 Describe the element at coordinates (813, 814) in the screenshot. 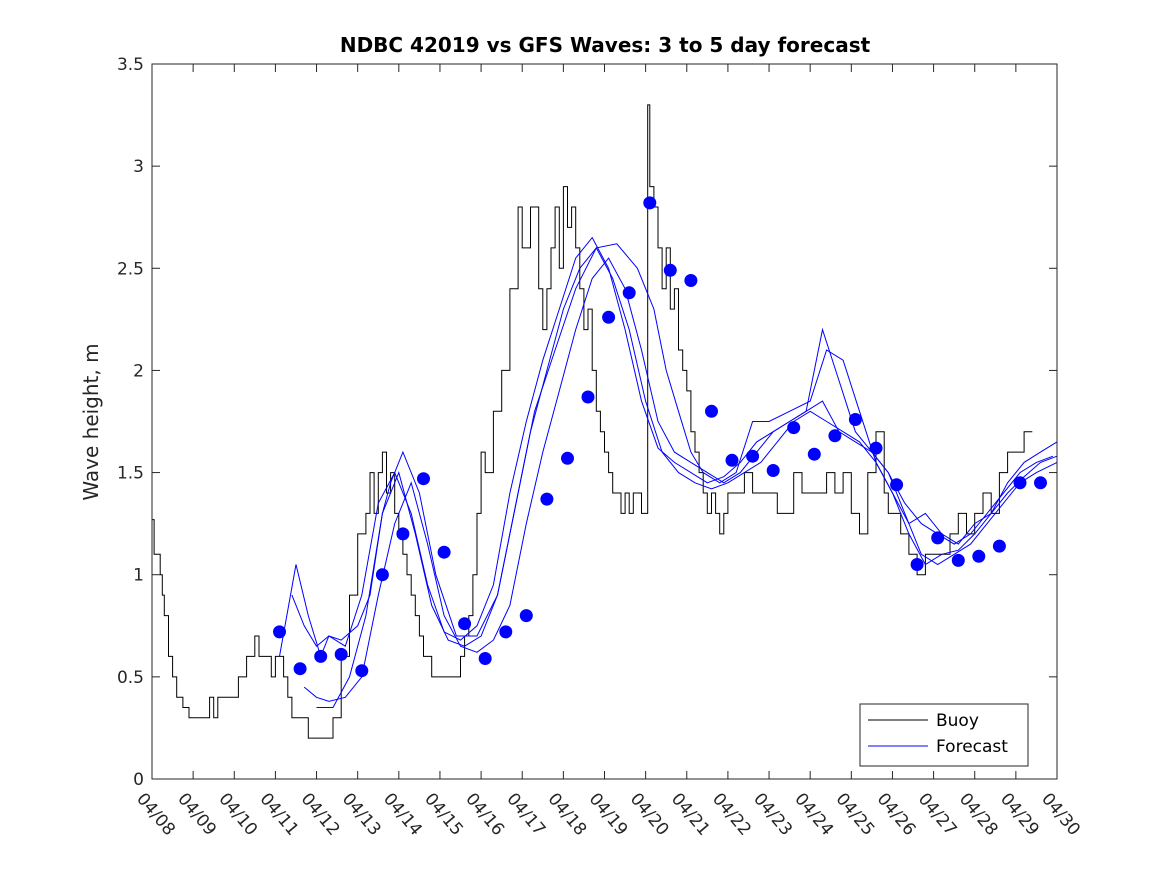

I see `x-tick-label: 04/24` at that location.